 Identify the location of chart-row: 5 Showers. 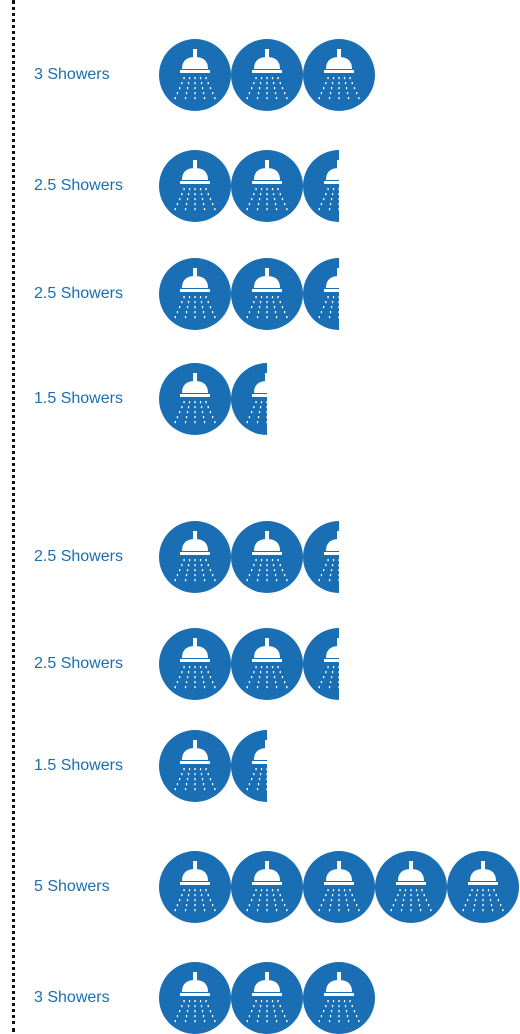
(260, 887).